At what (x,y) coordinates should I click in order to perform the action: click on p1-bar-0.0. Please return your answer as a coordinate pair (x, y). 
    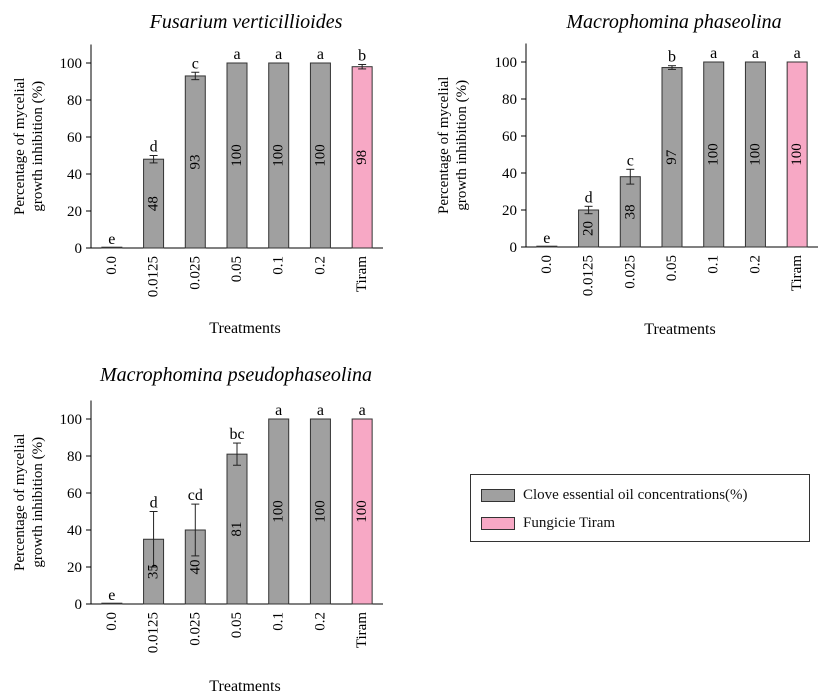
    Looking at the image, I should click on (112, 247).